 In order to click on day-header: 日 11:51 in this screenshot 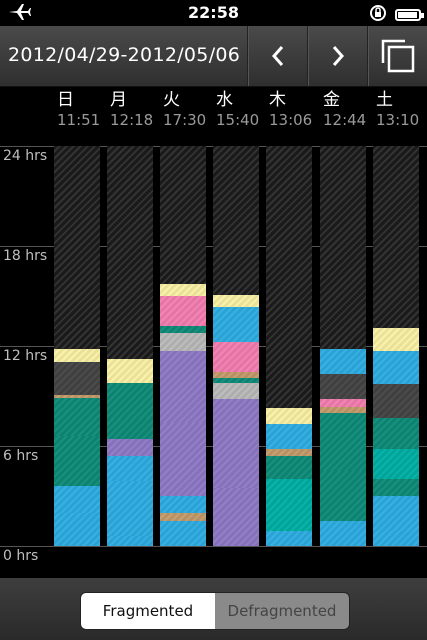, I will do `click(82, 110)`.